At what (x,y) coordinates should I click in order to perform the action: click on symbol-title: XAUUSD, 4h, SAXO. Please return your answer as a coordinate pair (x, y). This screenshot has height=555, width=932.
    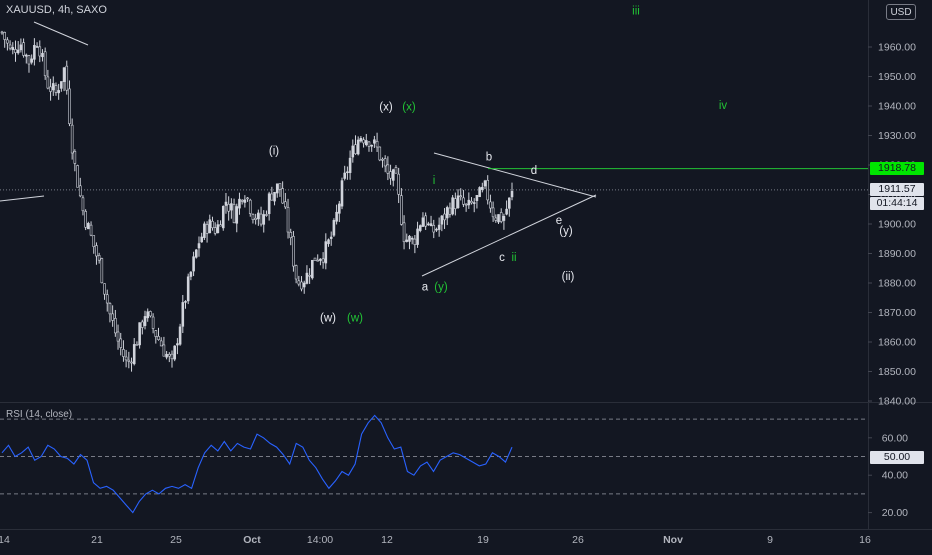
    Looking at the image, I should click on (56, 10).